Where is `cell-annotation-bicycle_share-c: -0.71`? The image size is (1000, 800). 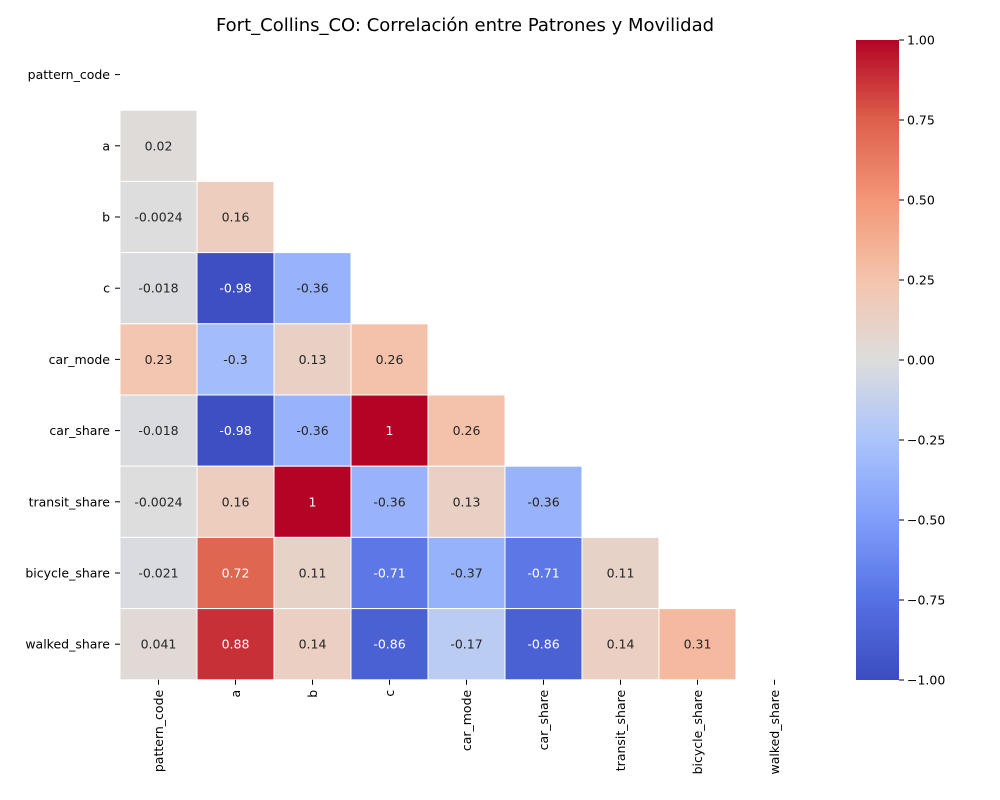
cell-annotation-bicycle_share-c: -0.71 is located at coordinates (389, 573).